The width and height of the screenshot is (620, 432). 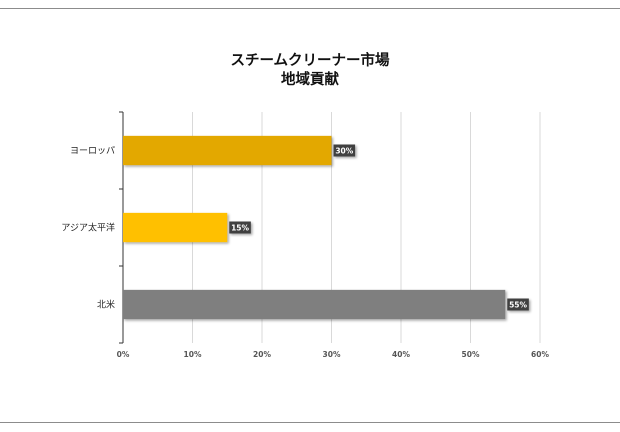 I want to click on y-tick-label: ヨーロッパ, so click(x=92, y=151).